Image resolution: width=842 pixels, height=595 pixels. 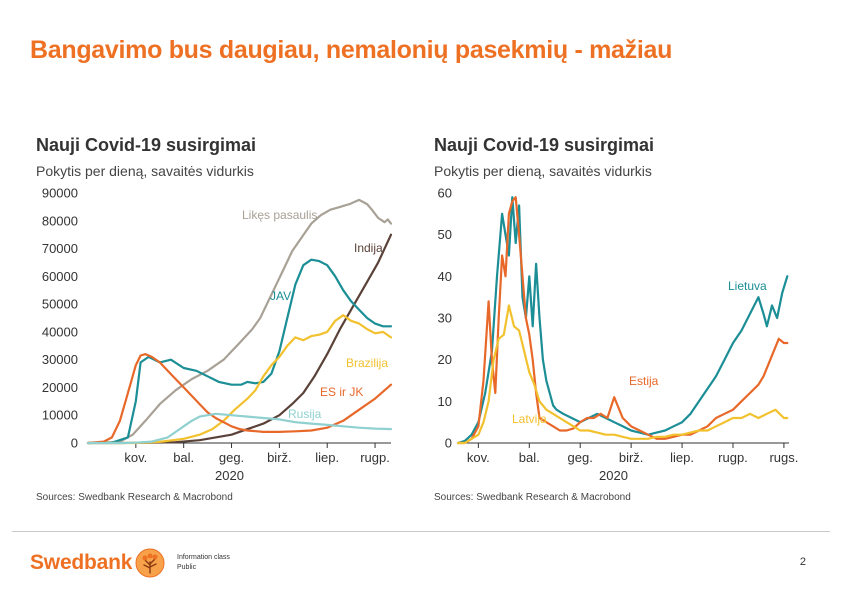 What do you see at coordinates (747, 286) in the screenshot?
I see `legend-label: Lietuva` at bounding box center [747, 286].